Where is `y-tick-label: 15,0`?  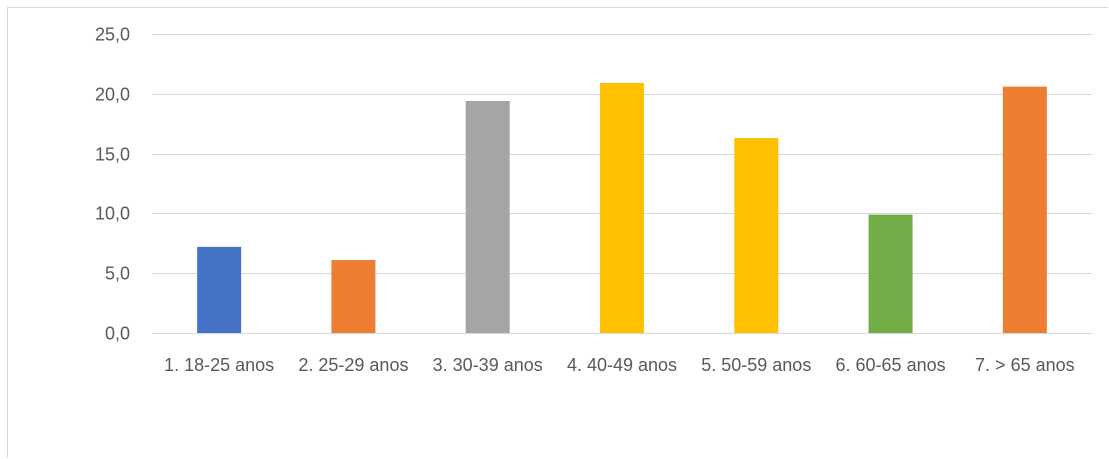 y-tick-label: 15,0 is located at coordinates (112, 155).